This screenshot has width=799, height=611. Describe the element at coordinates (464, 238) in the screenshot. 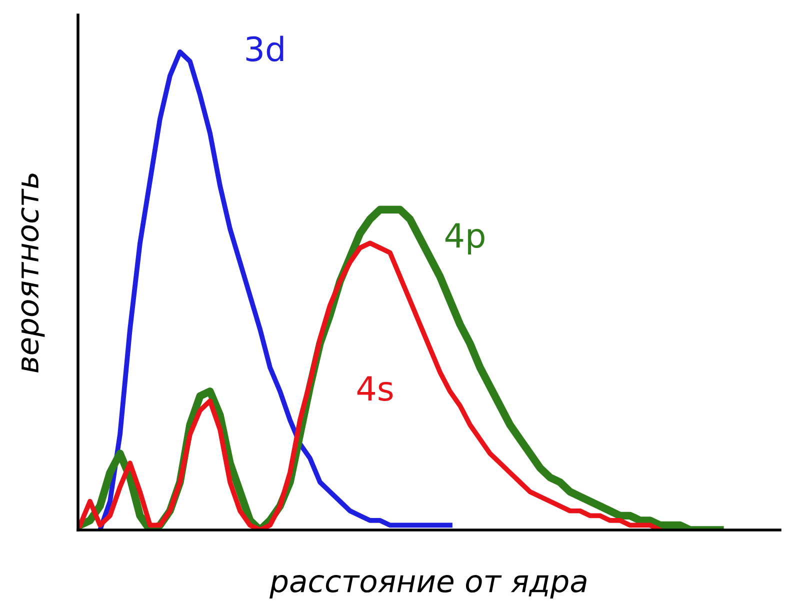

I see `series-label: 4p` at that location.